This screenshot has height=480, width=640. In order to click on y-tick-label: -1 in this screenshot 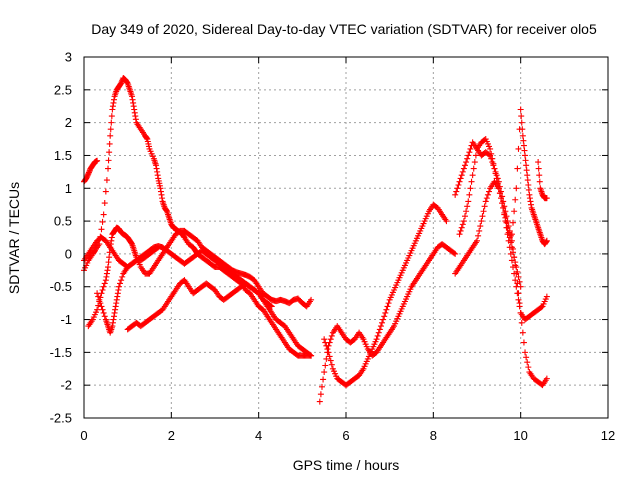, I will do `click(66, 319)`.